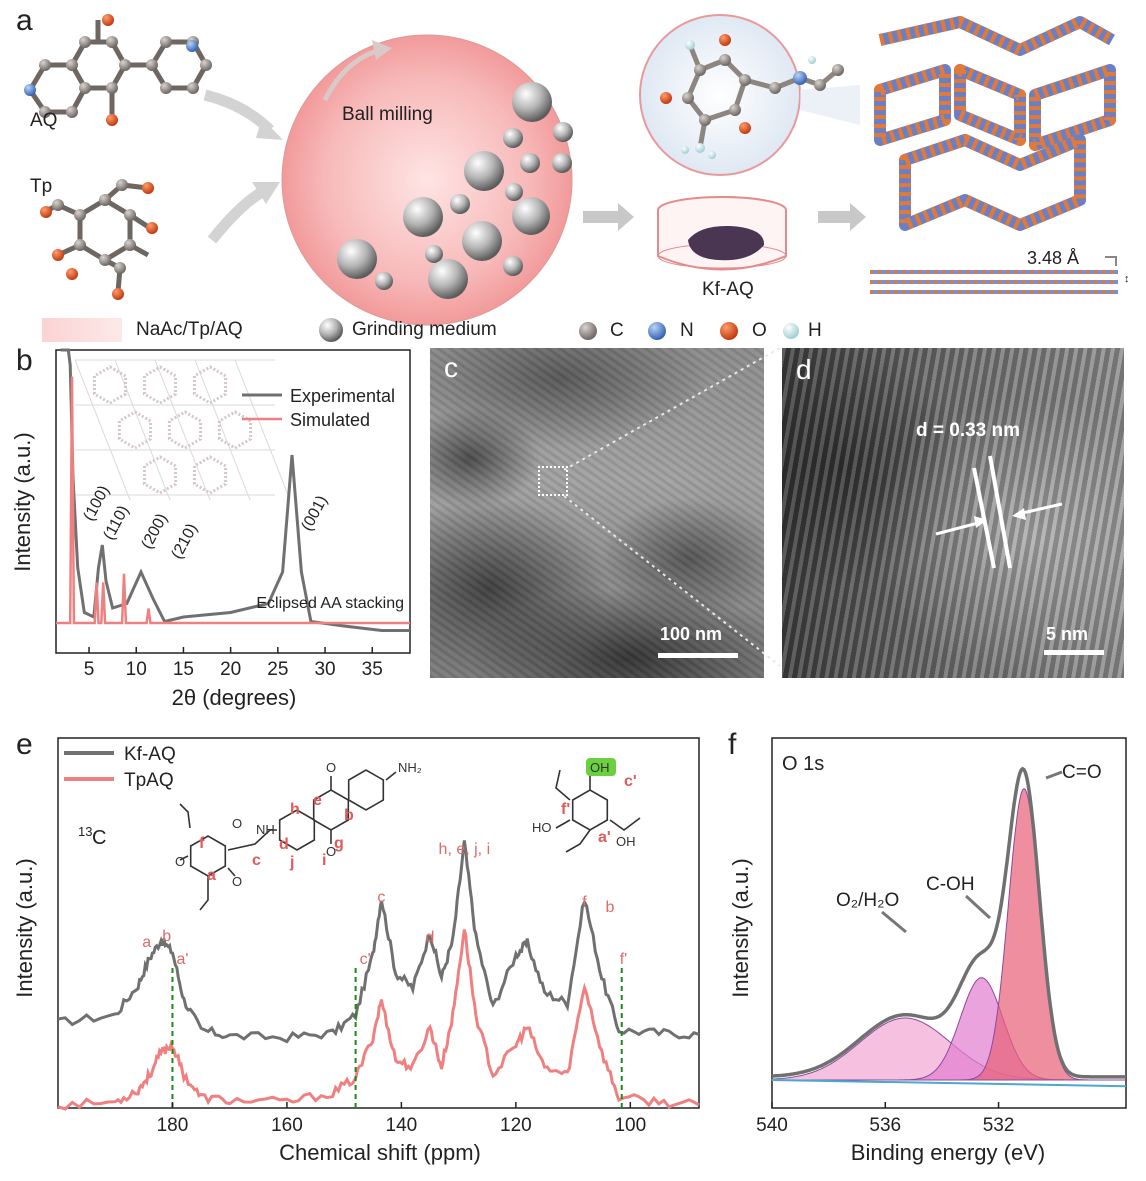  I want to click on x-tick-label: 5, so click(89, 669).